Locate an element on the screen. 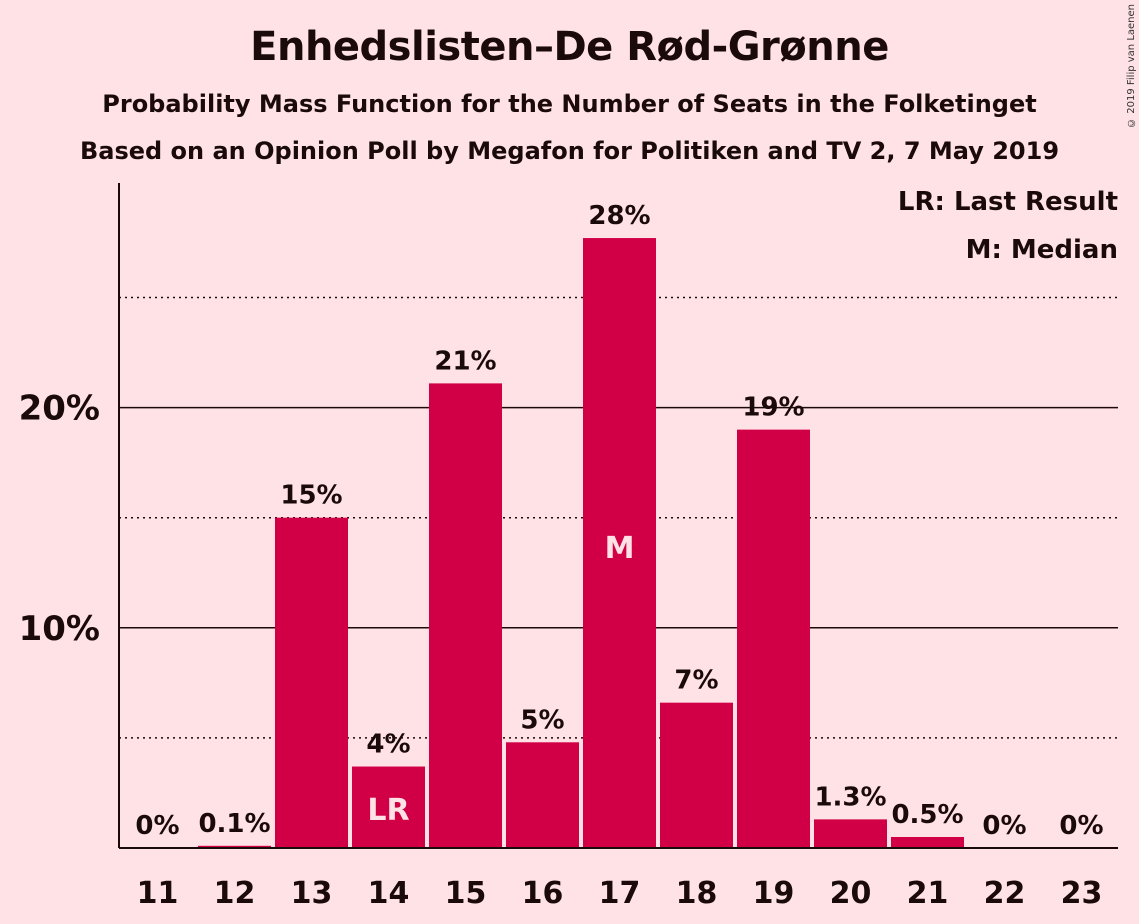  chart-title: Enhedslisten–De Rød-Grønne is located at coordinates (569, 47).